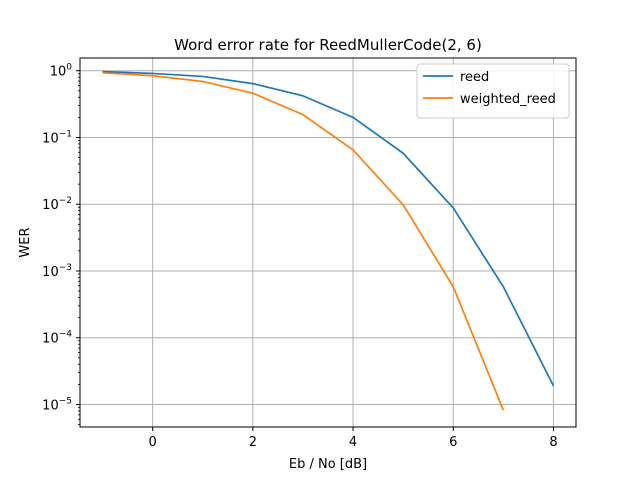 This screenshot has width=640, height=485. I want to click on y-tick-exponent: −1, so click(65, 134).